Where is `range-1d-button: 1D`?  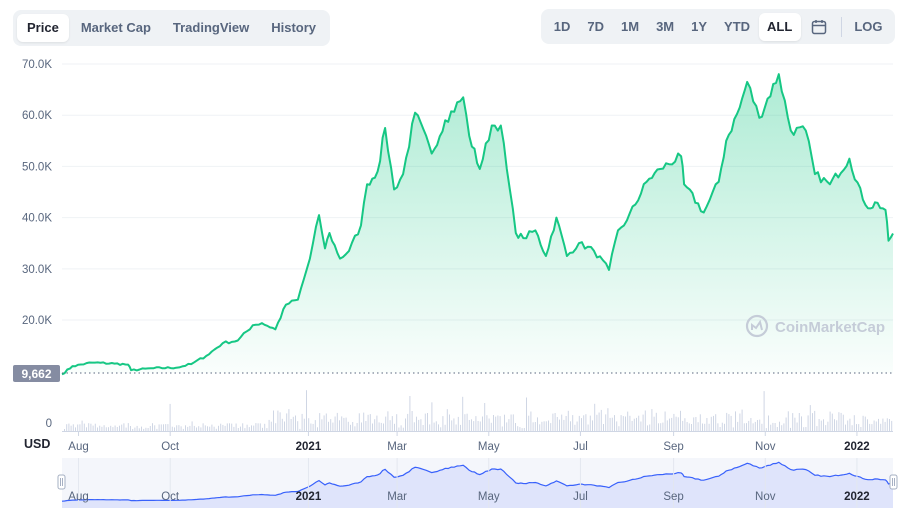 range-1d-button: 1D is located at coordinates (562, 26).